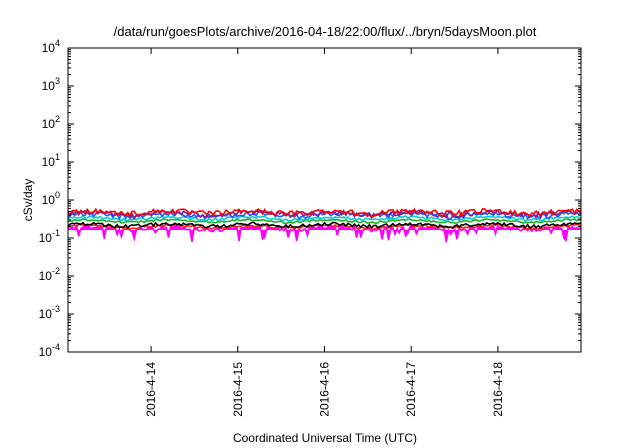  What do you see at coordinates (51, 198) in the screenshot?
I see `y-tick-label: 10⁰` at bounding box center [51, 198].